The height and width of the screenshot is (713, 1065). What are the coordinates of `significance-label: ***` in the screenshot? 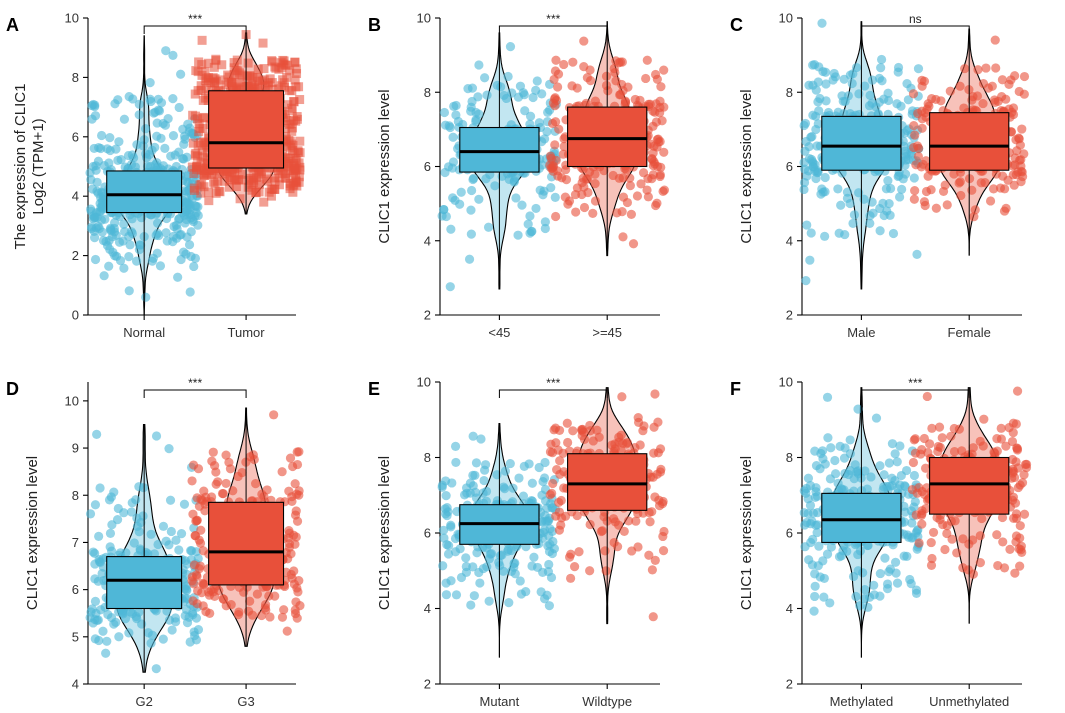 It's located at (195, 19).